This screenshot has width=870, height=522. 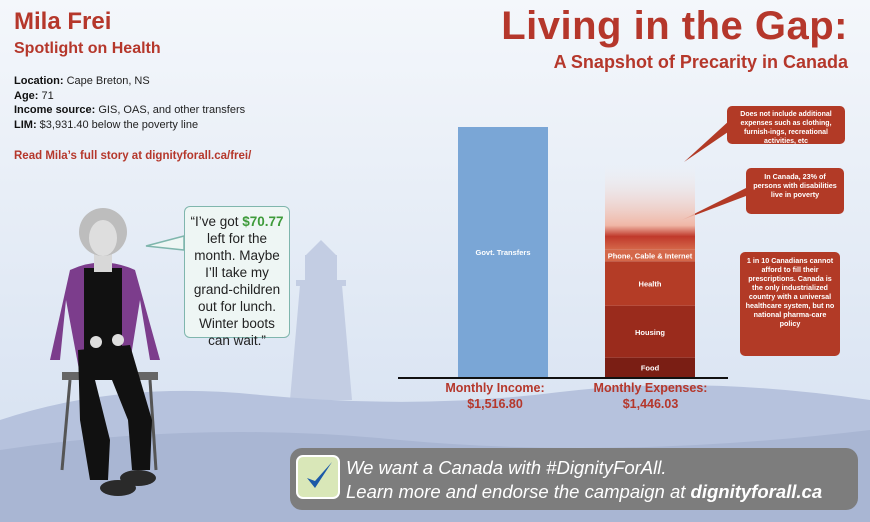 I want to click on location-label: Location:, so click(x=39, y=81).